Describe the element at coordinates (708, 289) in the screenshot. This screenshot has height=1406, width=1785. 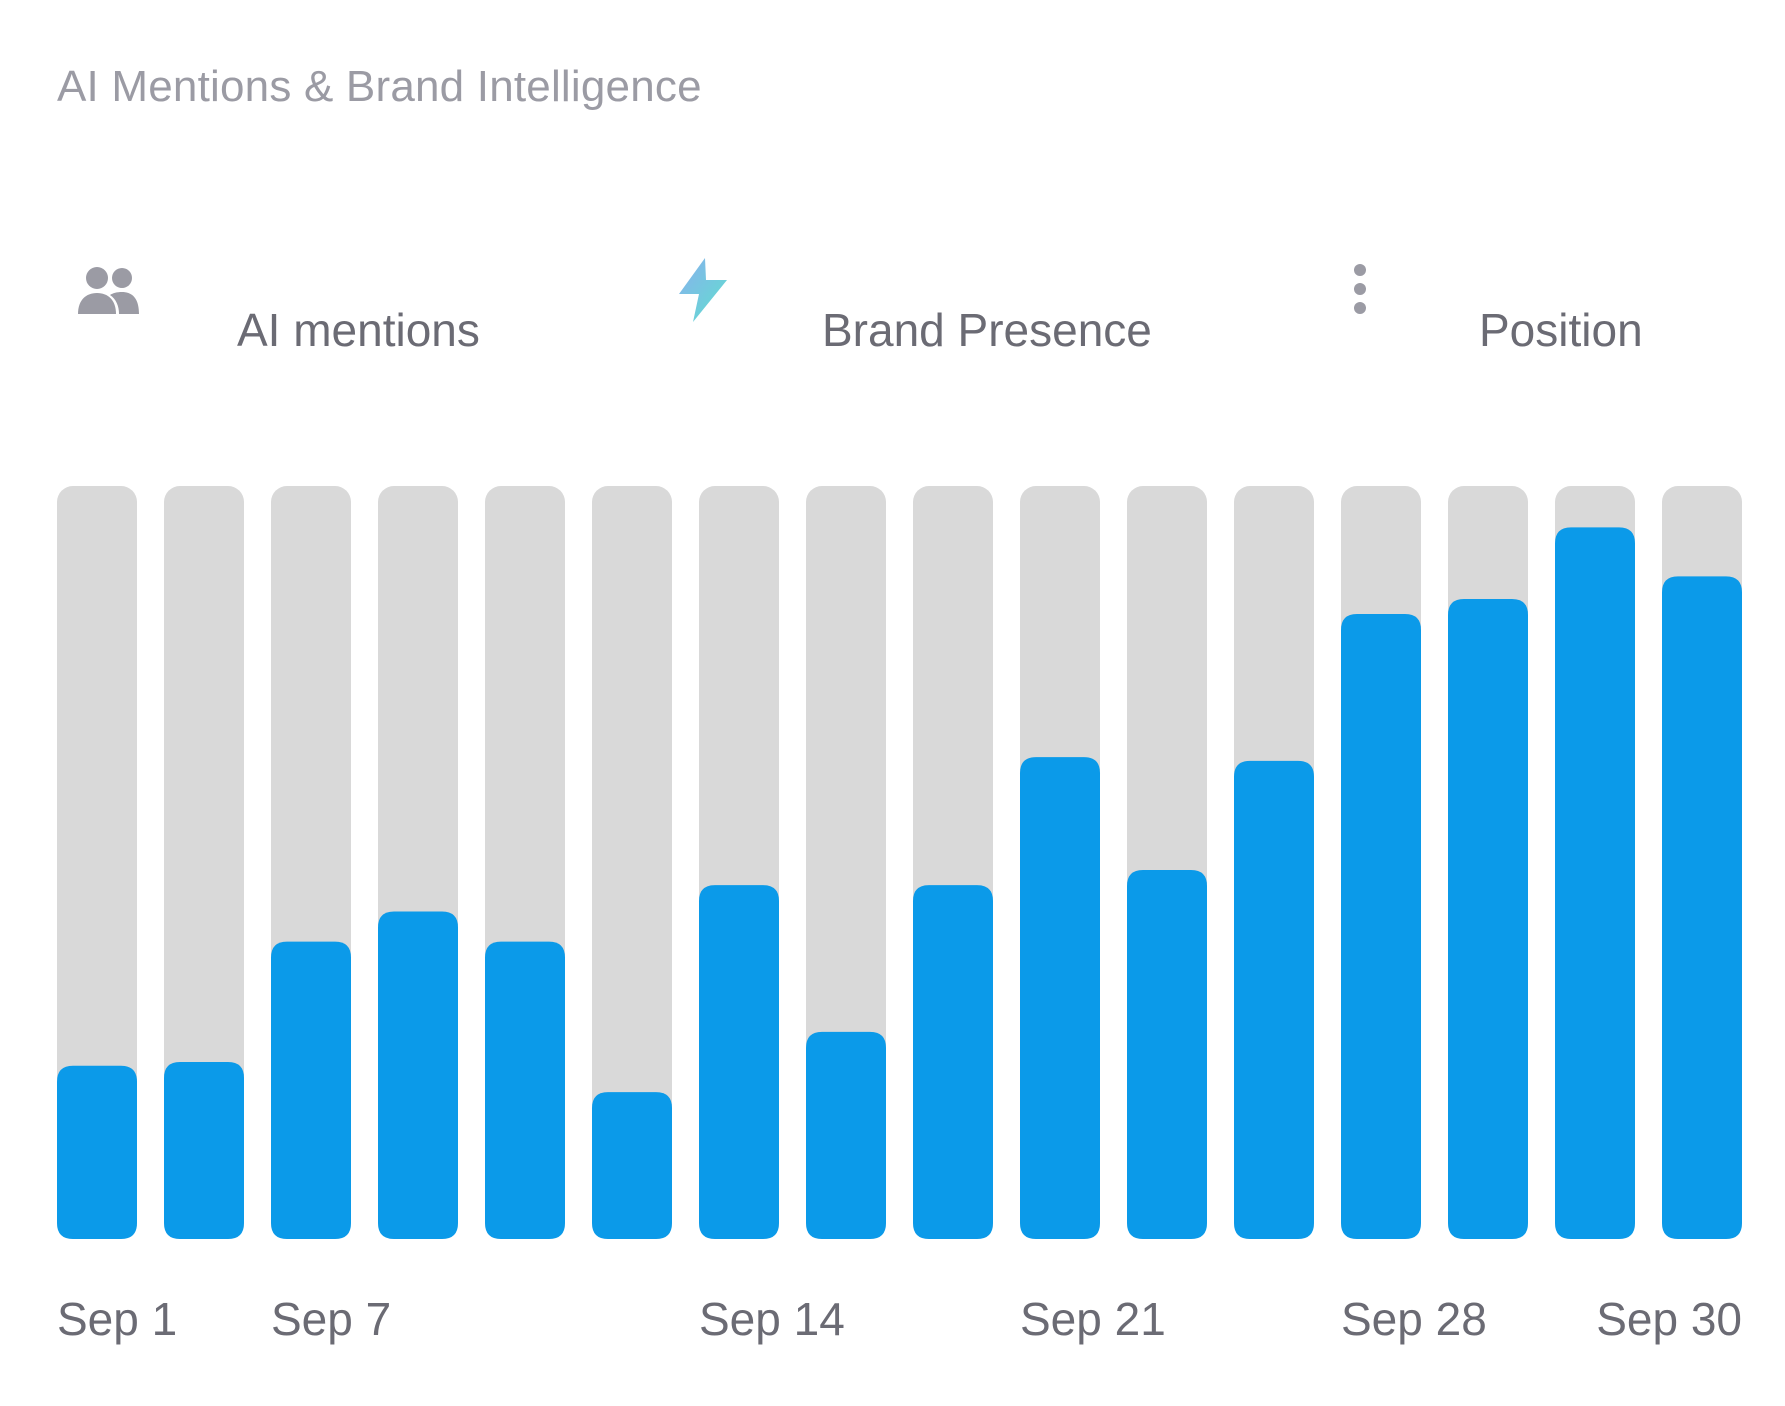
I see `lightning-icon` at that location.